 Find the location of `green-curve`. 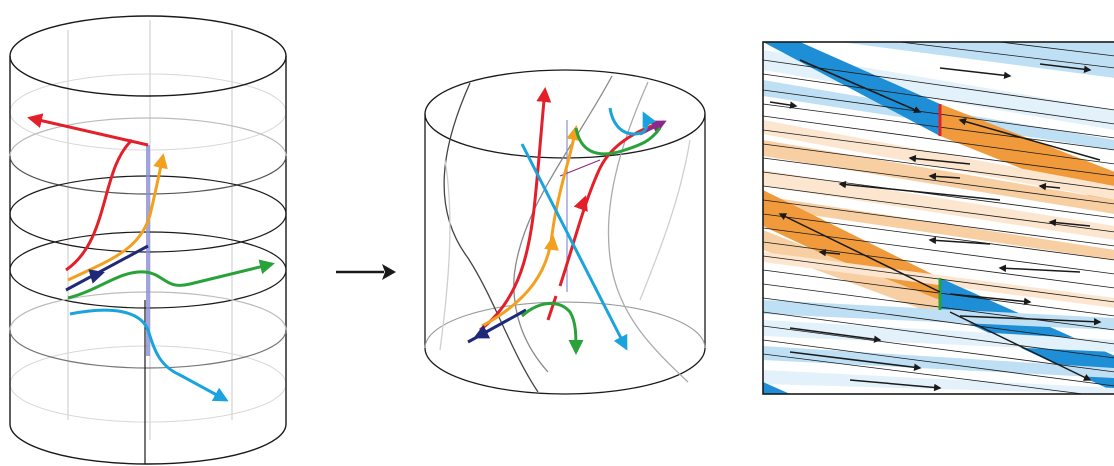

green-curve is located at coordinates (171, 279).